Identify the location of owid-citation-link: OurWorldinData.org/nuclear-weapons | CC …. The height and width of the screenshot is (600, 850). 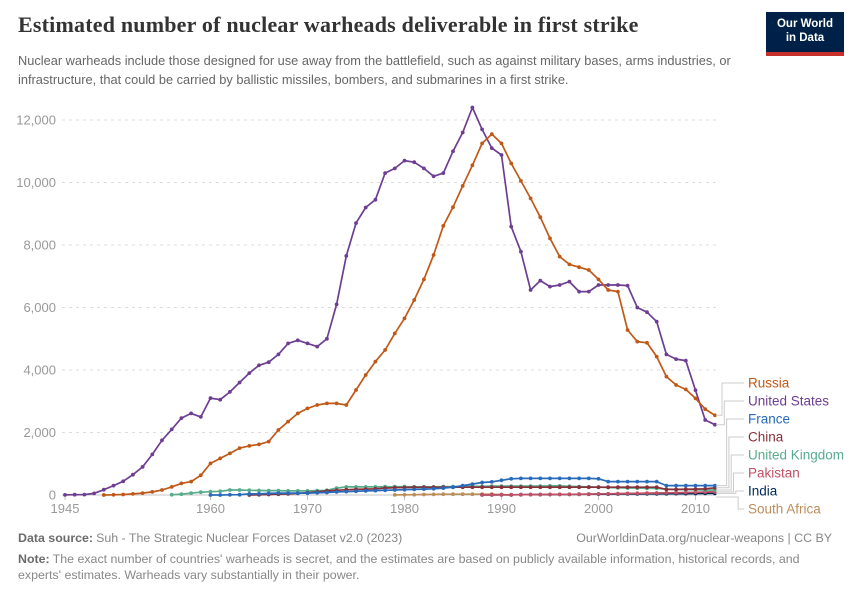
(704, 538).